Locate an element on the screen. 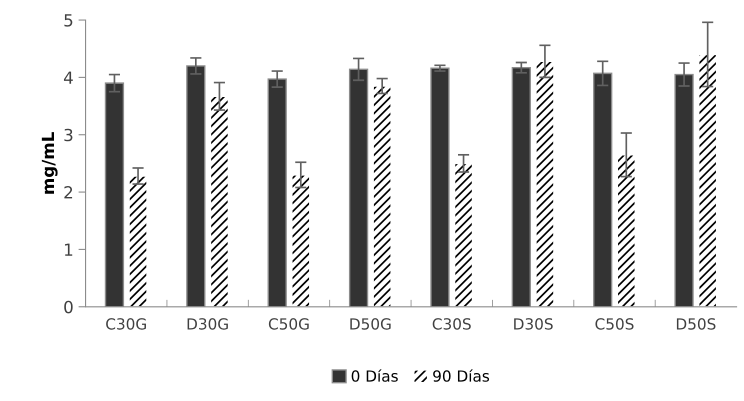 This screenshot has height=401, width=744. y-tick-label: 5 is located at coordinates (68, 20).